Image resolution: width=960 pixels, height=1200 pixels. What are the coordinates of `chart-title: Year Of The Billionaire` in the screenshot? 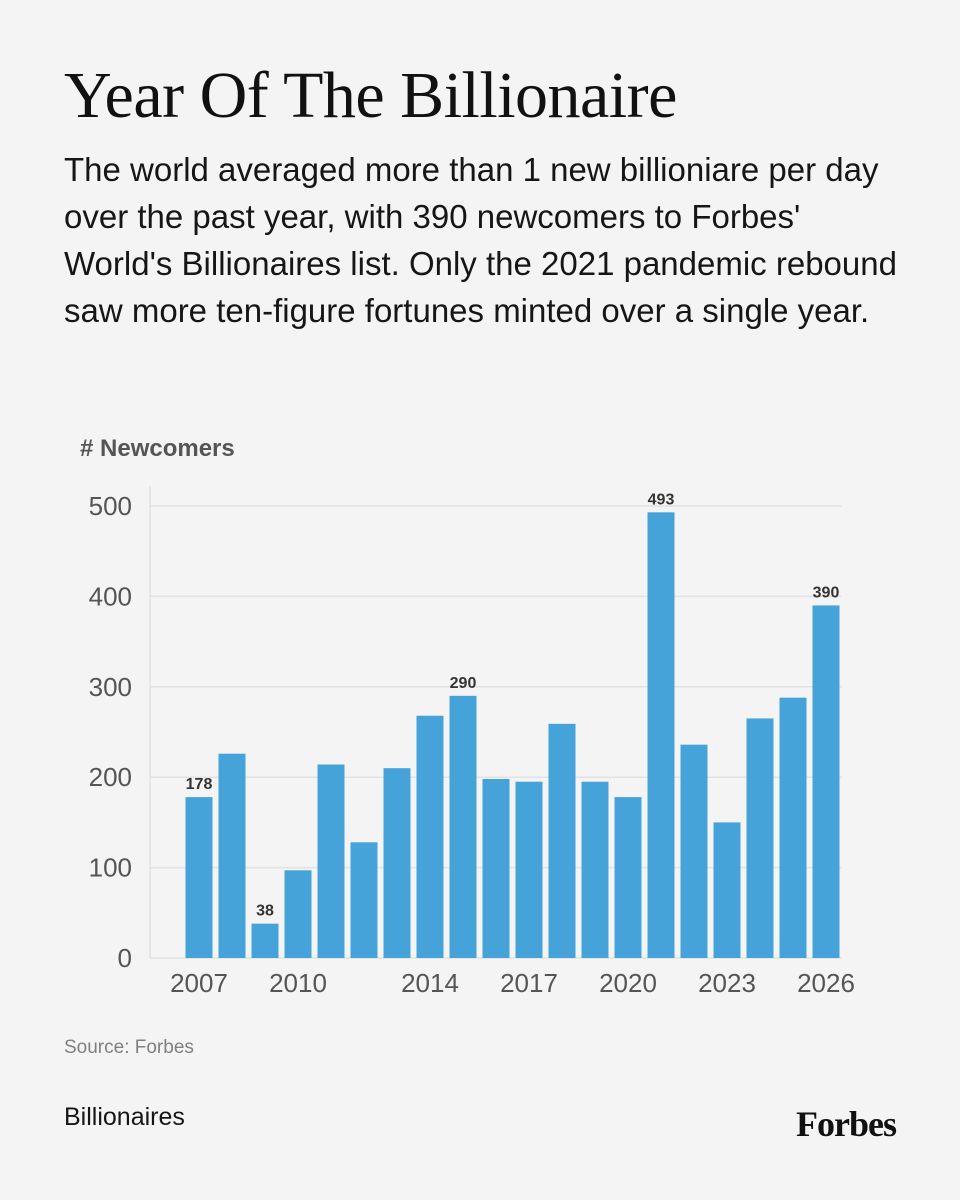 It's located at (370, 95).